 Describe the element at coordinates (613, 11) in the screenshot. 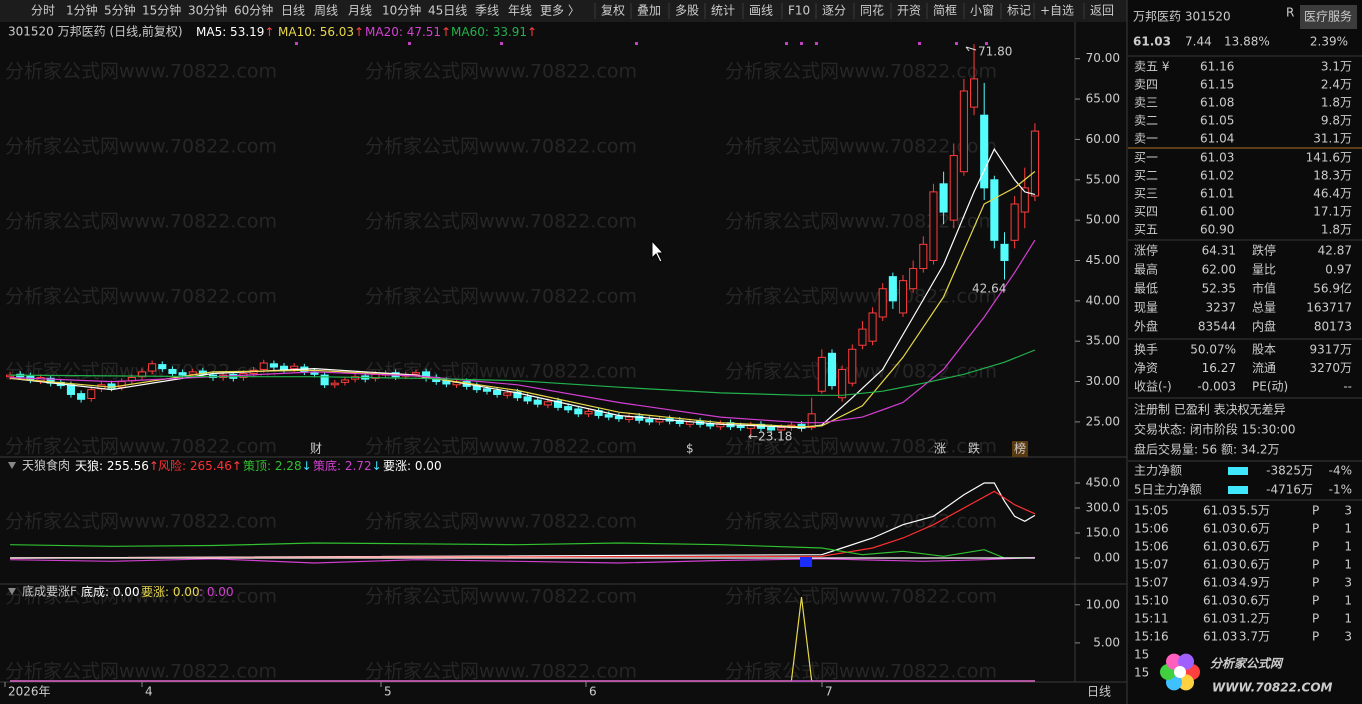

I see `tool-button: 复权` at that location.